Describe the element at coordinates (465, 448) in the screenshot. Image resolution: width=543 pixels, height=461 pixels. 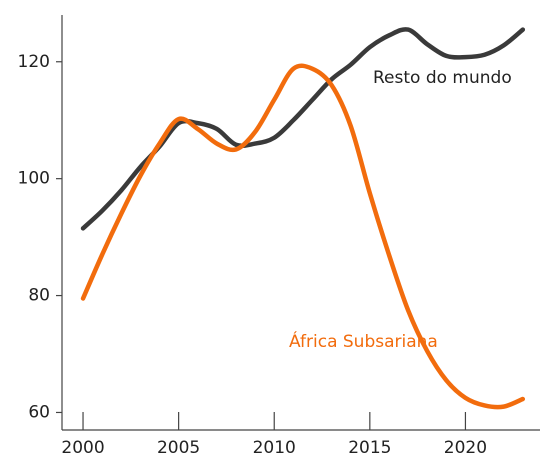
I see `x-tick-label: 2020` at that location.